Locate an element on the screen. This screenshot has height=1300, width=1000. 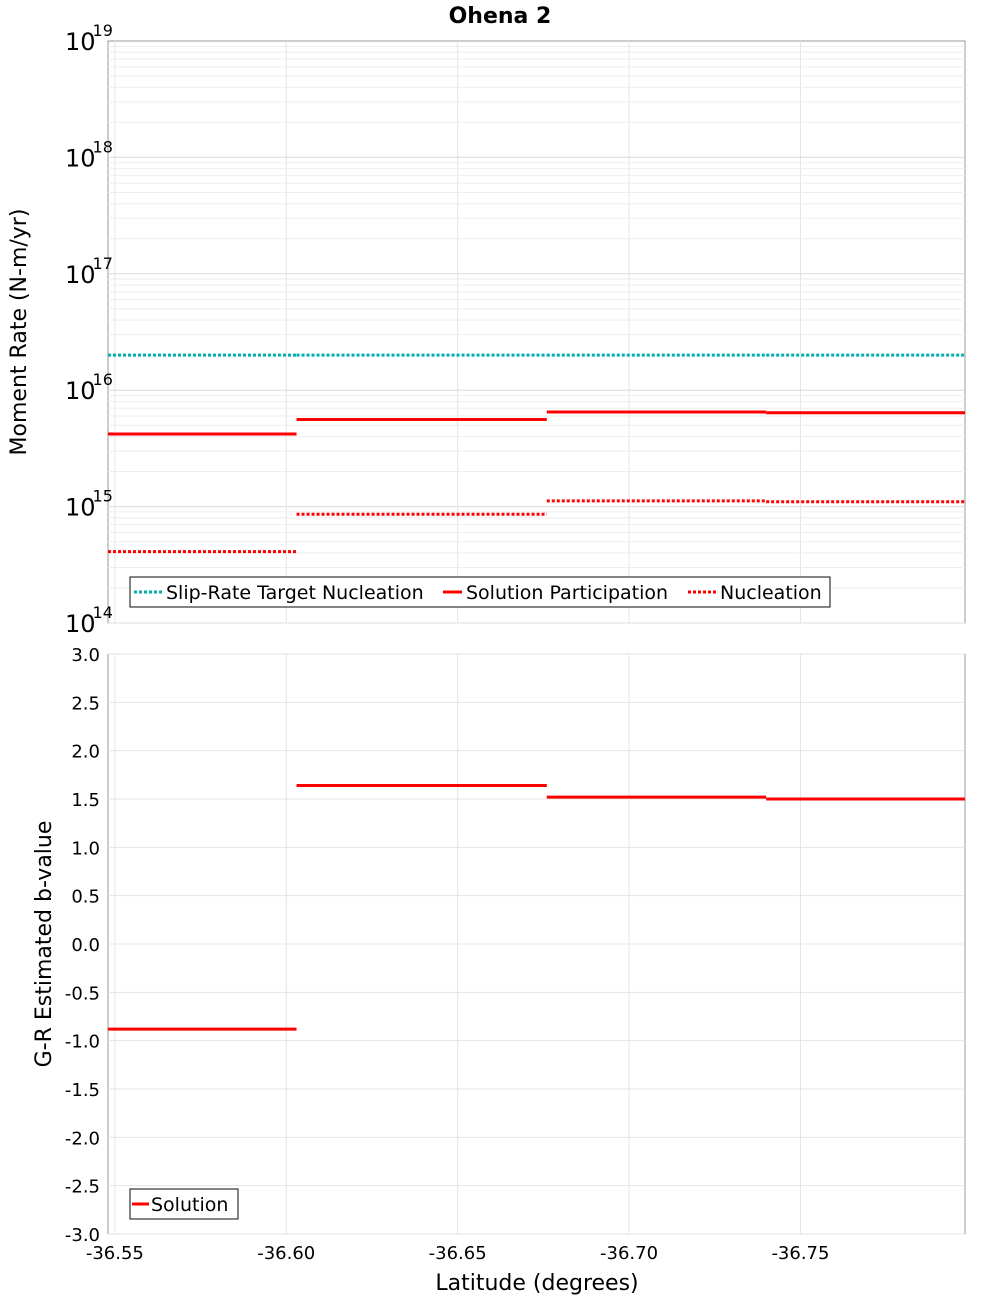
b-value-y-axis-label: G-R Estimated b-value is located at coordinates (44, 944).